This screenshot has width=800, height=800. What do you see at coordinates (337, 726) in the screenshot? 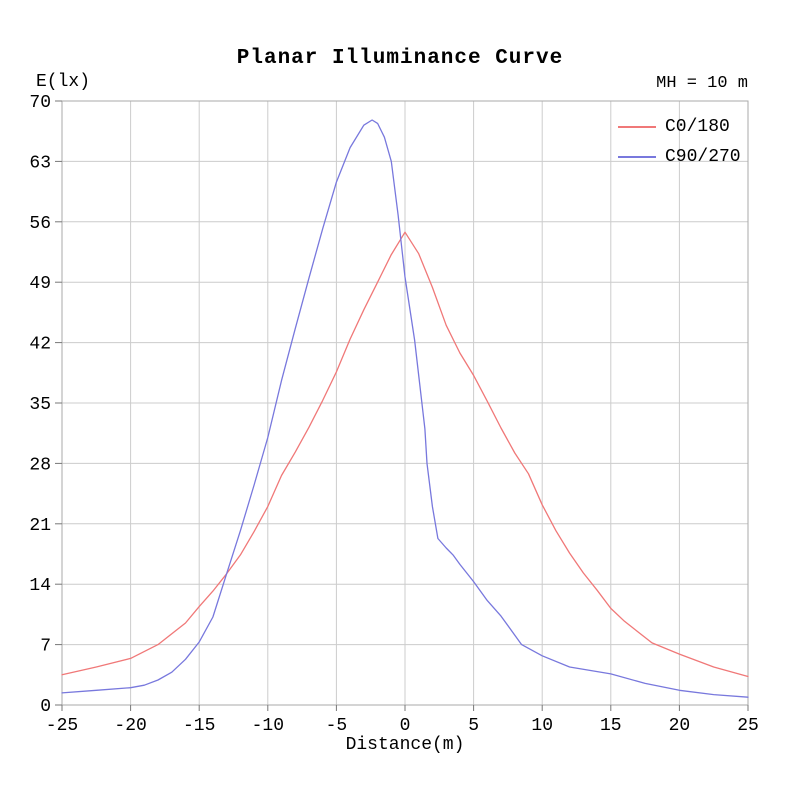
I see `x-tick-label: -5` at bounding box center [337, 726].